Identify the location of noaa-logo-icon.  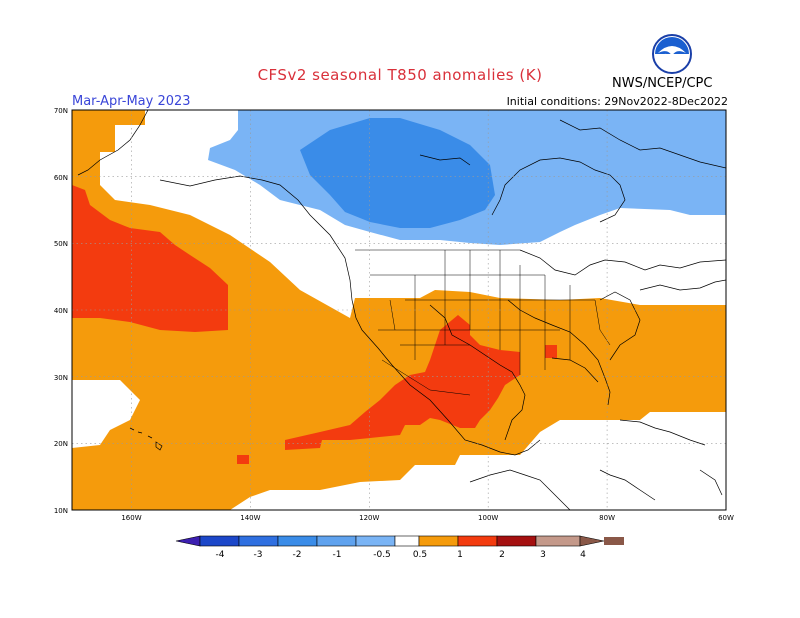
(672, 54).